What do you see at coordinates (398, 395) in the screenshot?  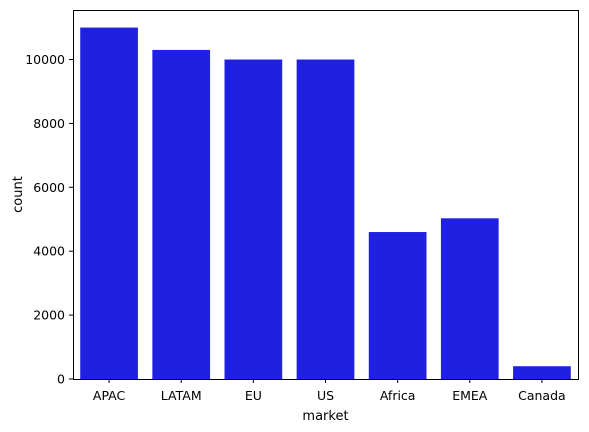 I see `x-tick-label: Africa` at bounding box center [398, 395].